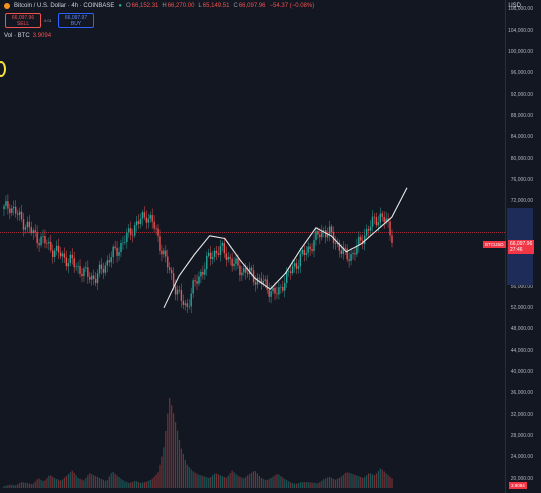  What do you see at coordinates (514, 6) in the screenshot?
I see `currency-label: USD` at bounding box center [514, 6].